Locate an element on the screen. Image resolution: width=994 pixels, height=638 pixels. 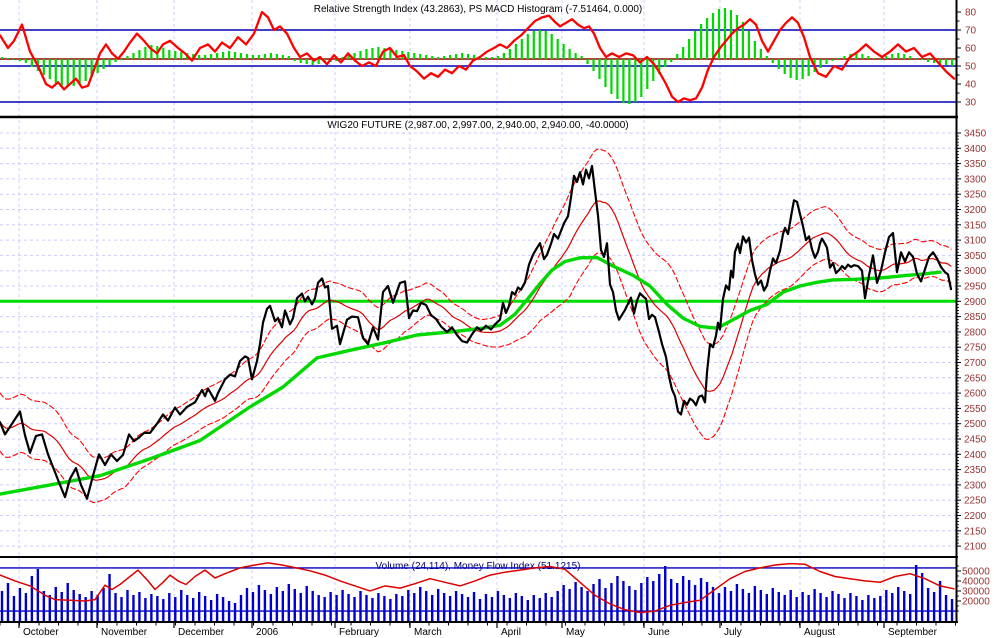
axis-label: March is located at coordinates (428, 632).